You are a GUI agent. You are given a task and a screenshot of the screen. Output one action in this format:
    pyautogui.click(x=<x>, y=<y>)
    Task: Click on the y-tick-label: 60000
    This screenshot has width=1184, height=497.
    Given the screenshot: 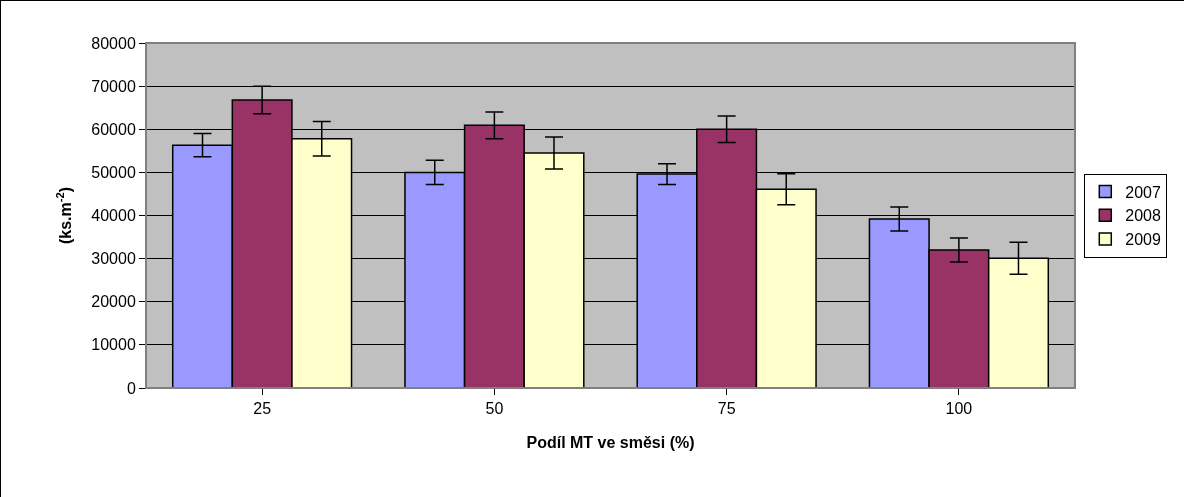 What is the action you would take?
    pyautogui.click(x=113, y=129)
    